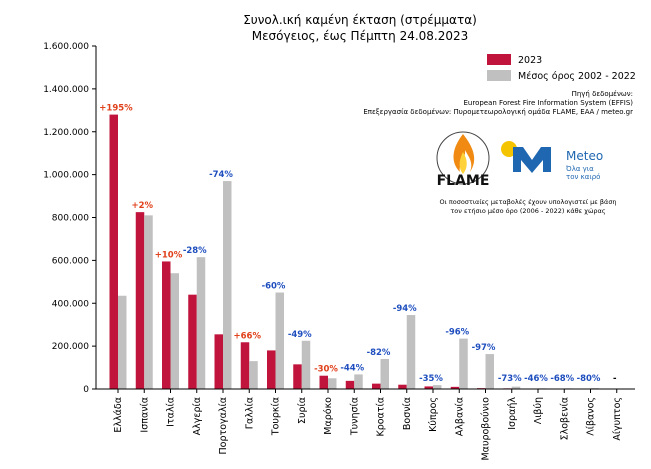  What do you see at coordinates (463, 163) in the screenshot?
I see `flame-inner-icon` at bounding box center [463, 163].